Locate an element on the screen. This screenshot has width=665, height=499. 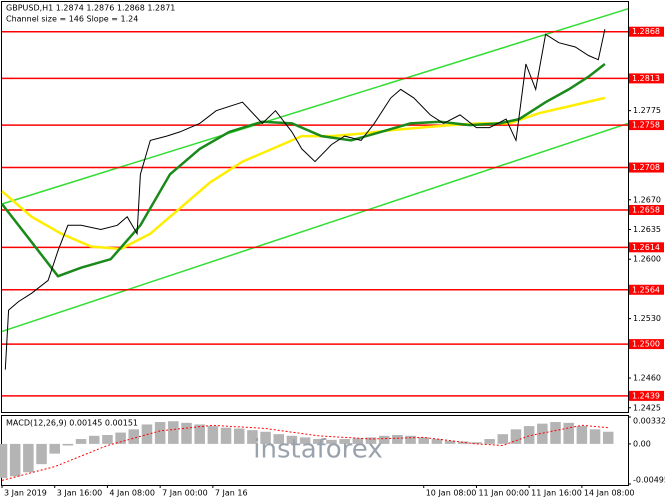
watermark: instaforex is located at coordinates (317, 450).